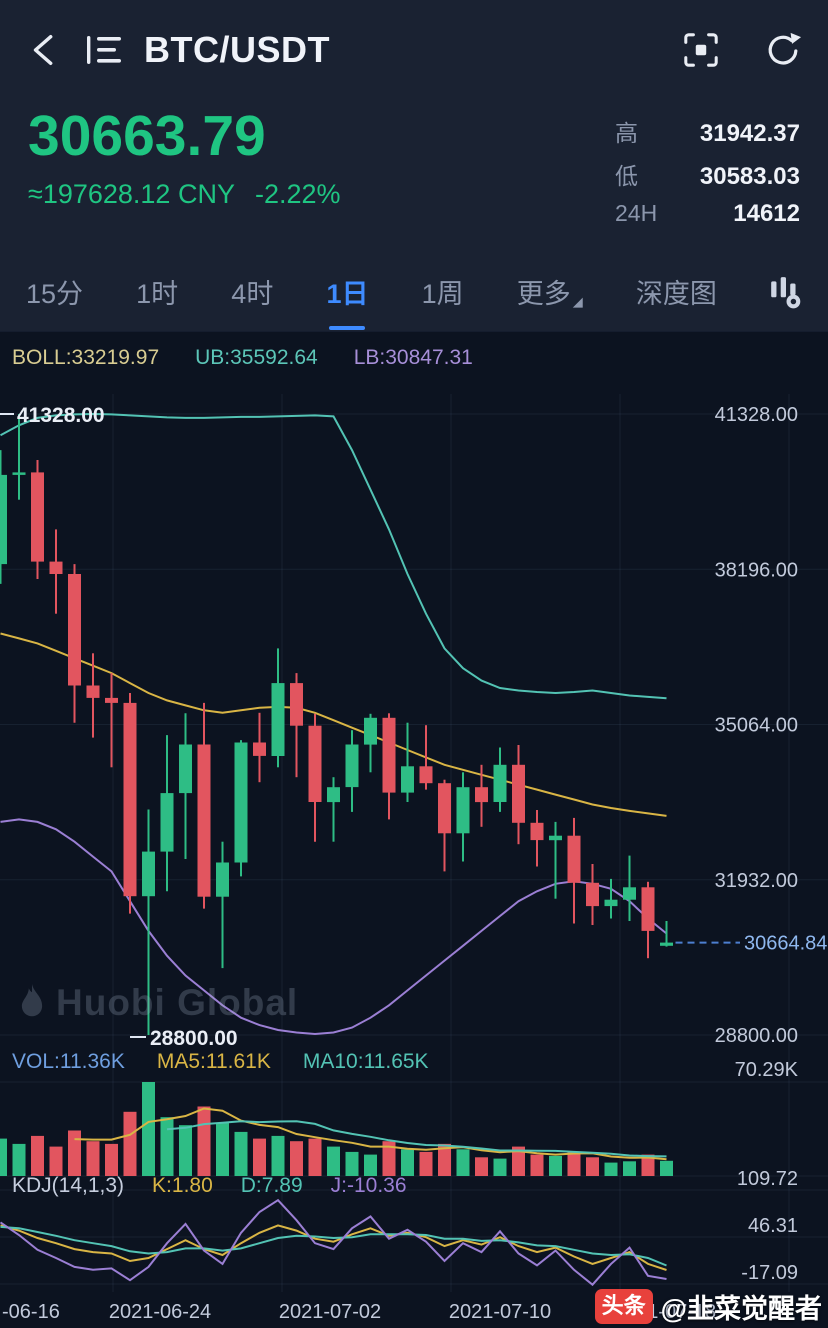 The height and width of the screenshot is (1328, 828). I want to click on chevron-corner-icon: ◢, so click(577, 302).